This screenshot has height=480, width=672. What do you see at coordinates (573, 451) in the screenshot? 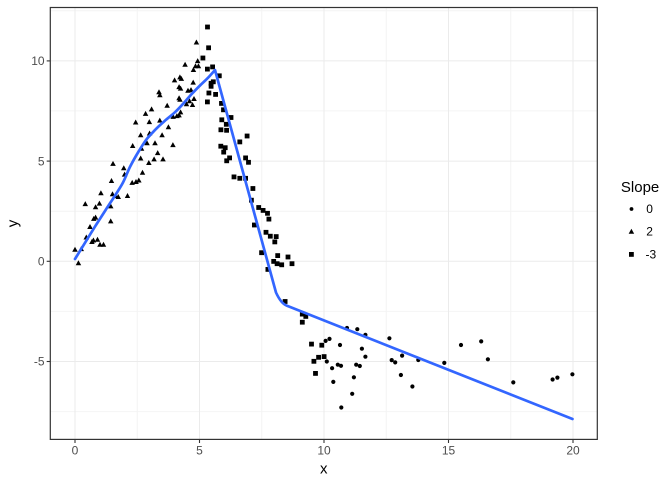
I see `svg-text: 20` at bounding box center [573, 451].